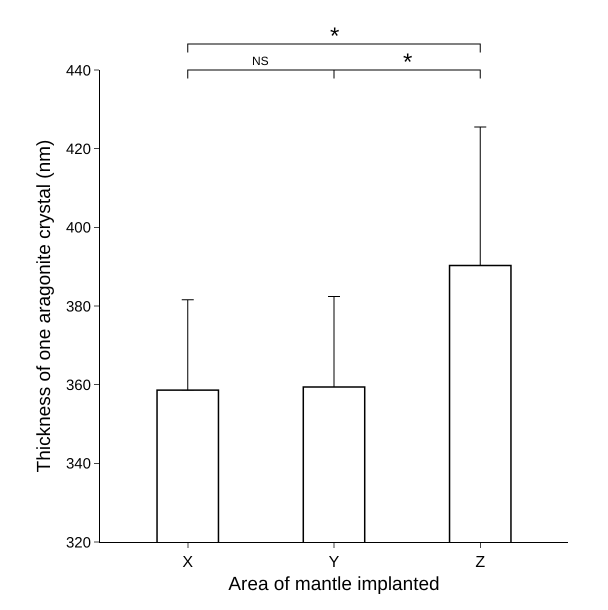  Describe the element at coordinates (78, 307) in the screenshot. I see `y-tick-label: 380` at that location.